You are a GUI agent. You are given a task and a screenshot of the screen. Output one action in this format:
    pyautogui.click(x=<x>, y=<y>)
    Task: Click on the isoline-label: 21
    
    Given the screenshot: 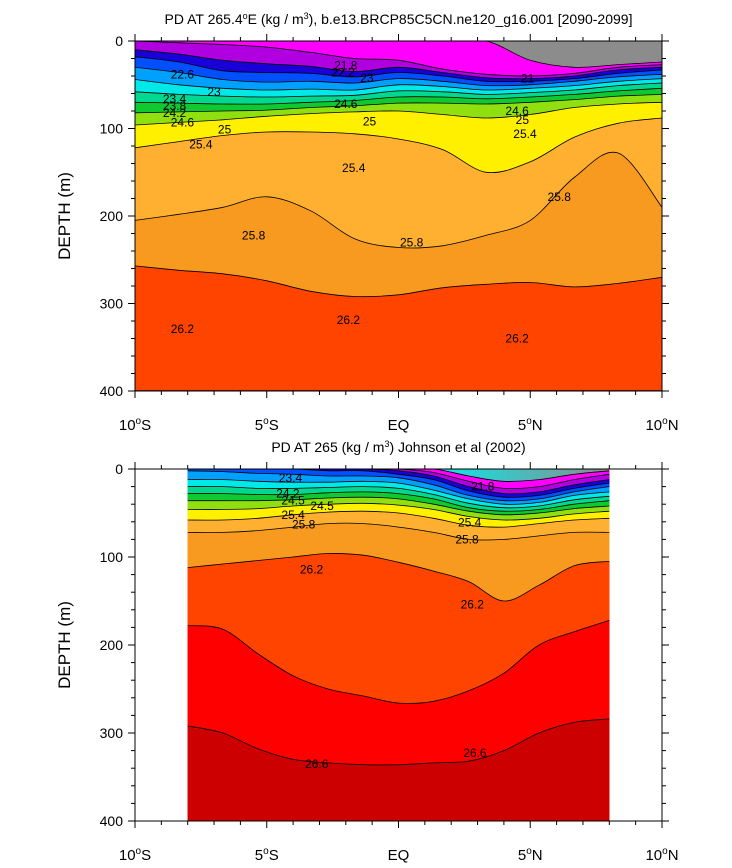 What is the action you would take?
    pyautogui.click(x=528, y=79)
    